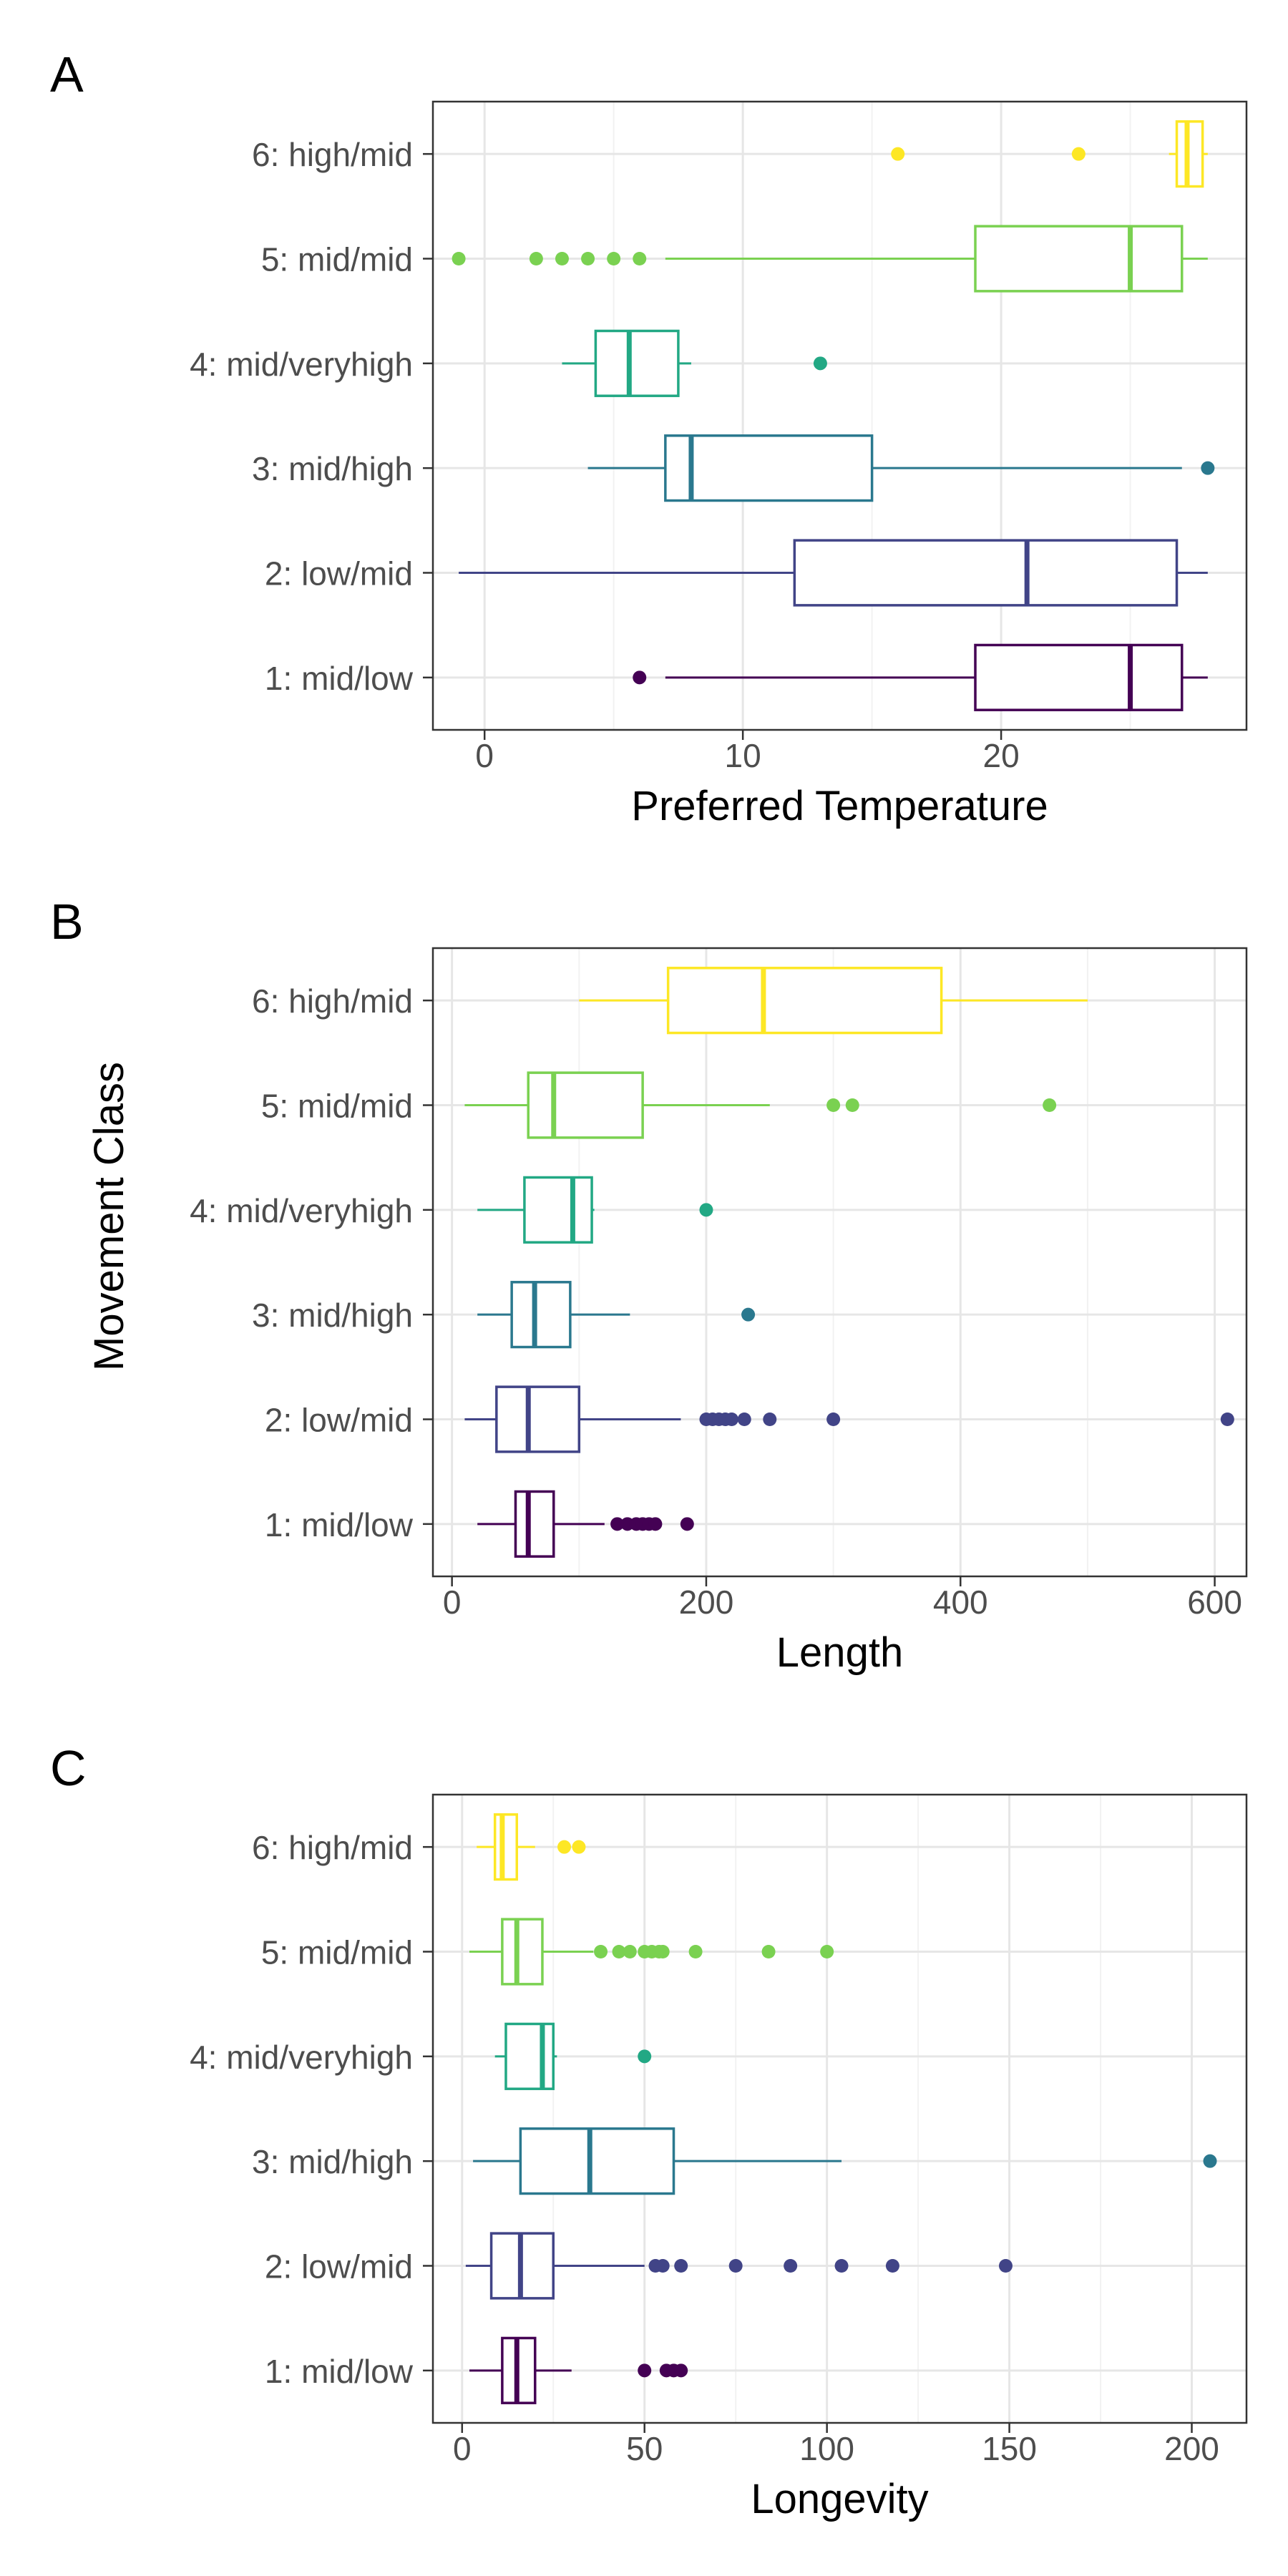 The image size is (1288, 2576). What do you see at coordinates (585, 1524) in the screenshot?
I see `boxplot-1-mid-low-b` at bounding box center [585, 1524].